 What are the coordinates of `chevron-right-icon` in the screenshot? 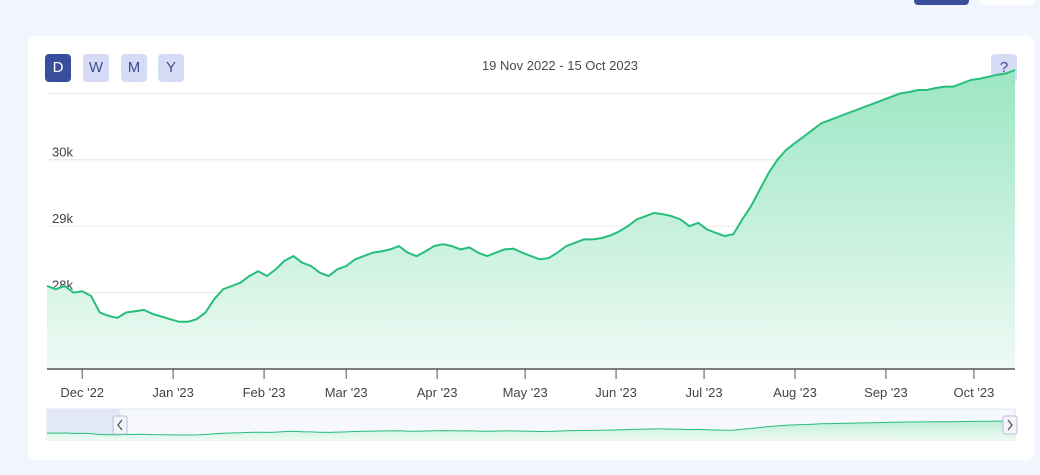 It's located at (1010, 425).